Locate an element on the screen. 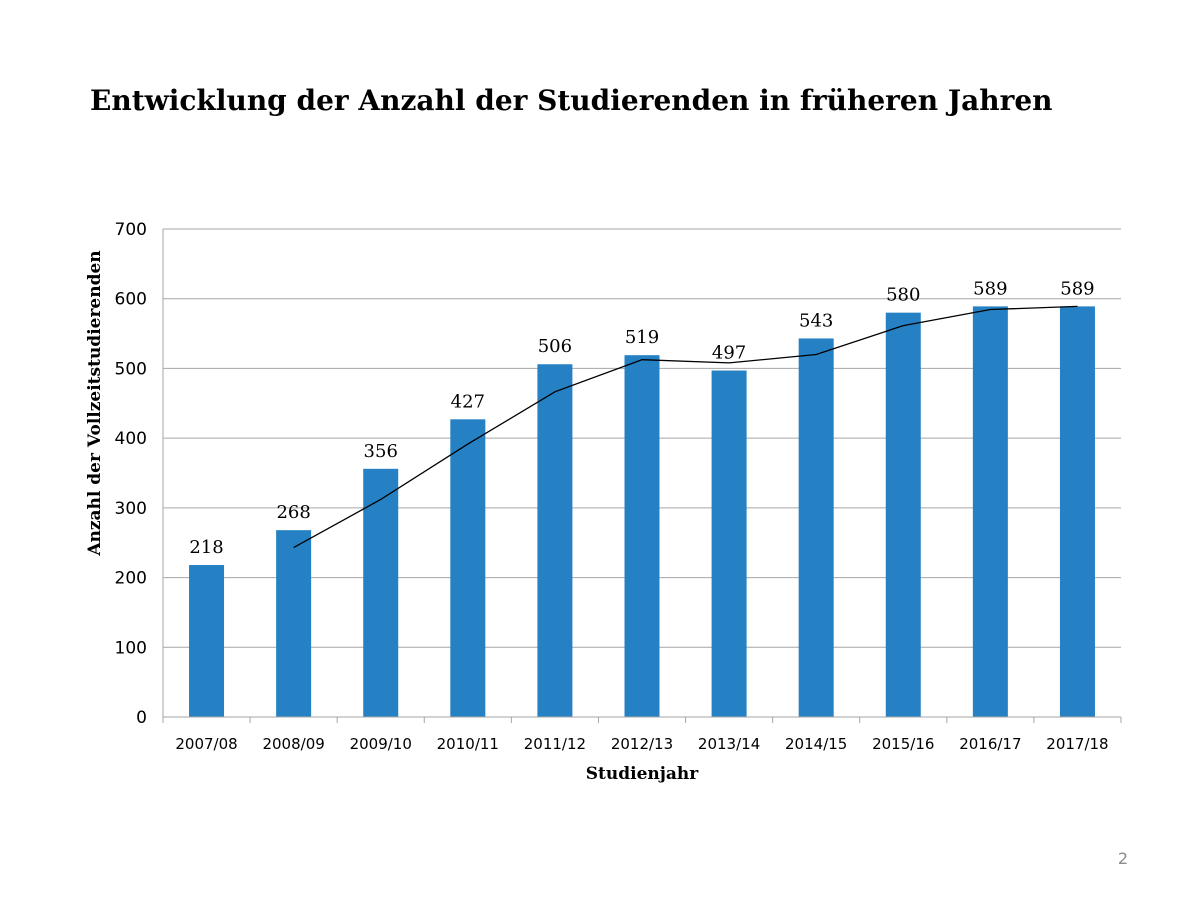  y-tick-label: 0 is located at coordinates (141, 718).